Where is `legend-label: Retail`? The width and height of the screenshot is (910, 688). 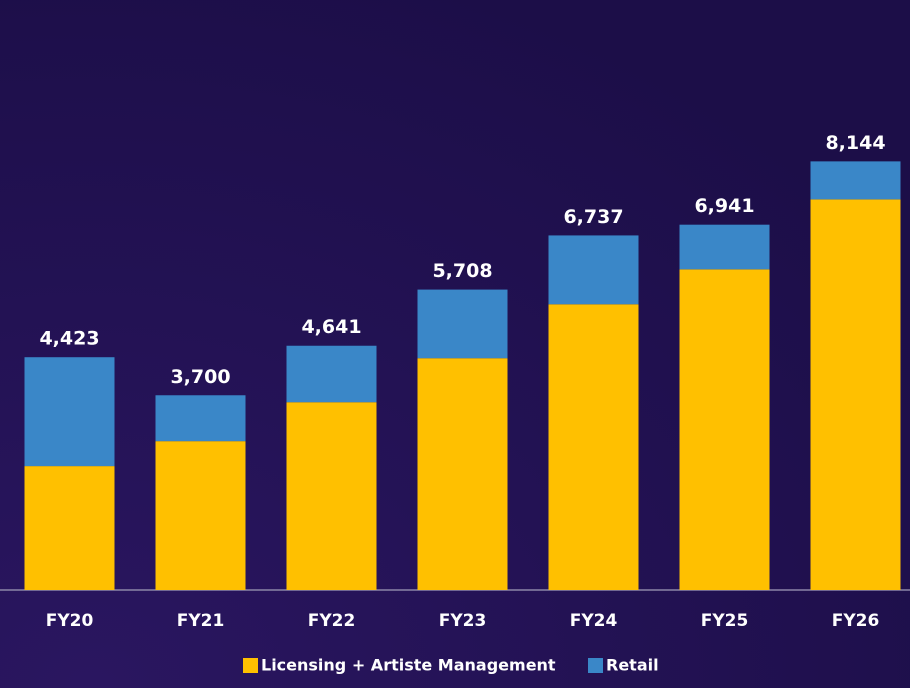
legend-label: Retail is located at coordinates (632, 665).